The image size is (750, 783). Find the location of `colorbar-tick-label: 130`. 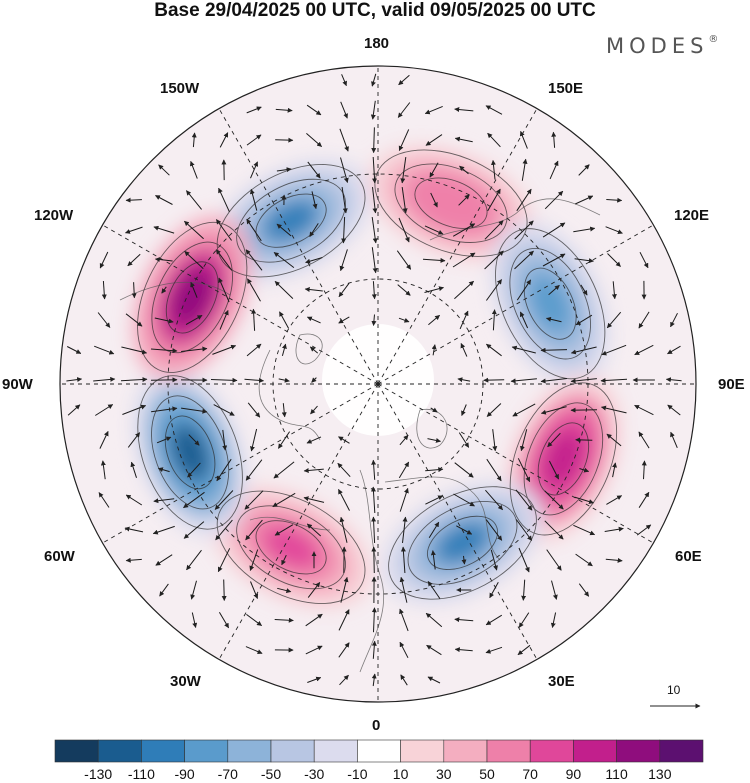

colorbar-tick-label: 130 is located at coordinates (660, 774).